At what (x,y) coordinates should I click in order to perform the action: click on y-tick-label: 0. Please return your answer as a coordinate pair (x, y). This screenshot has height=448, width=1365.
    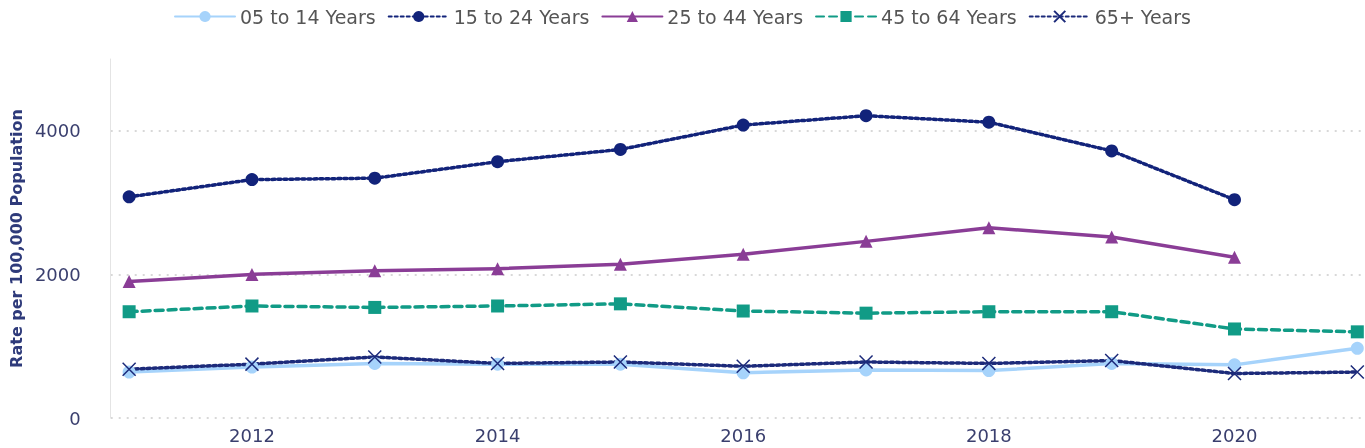
    Looking at the image, I should click on (75, 418).